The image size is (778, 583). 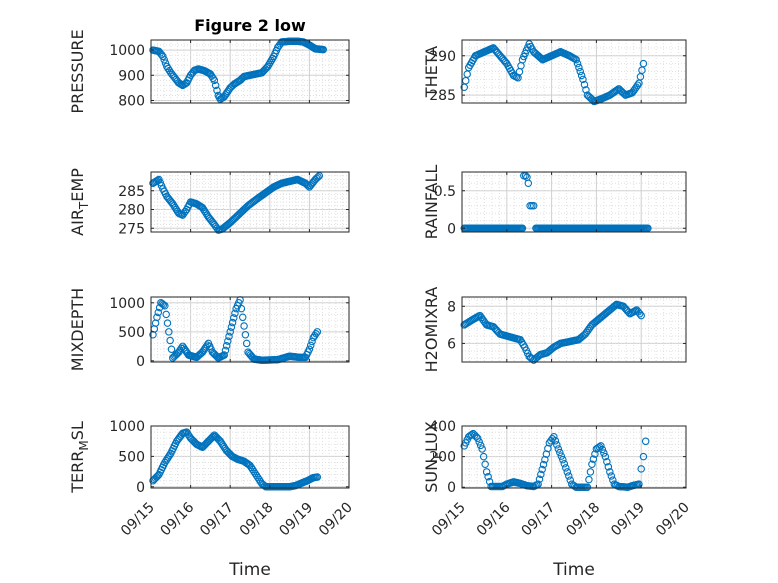 I want to click on y-tick-label: 400, so click(x=442, y=427).